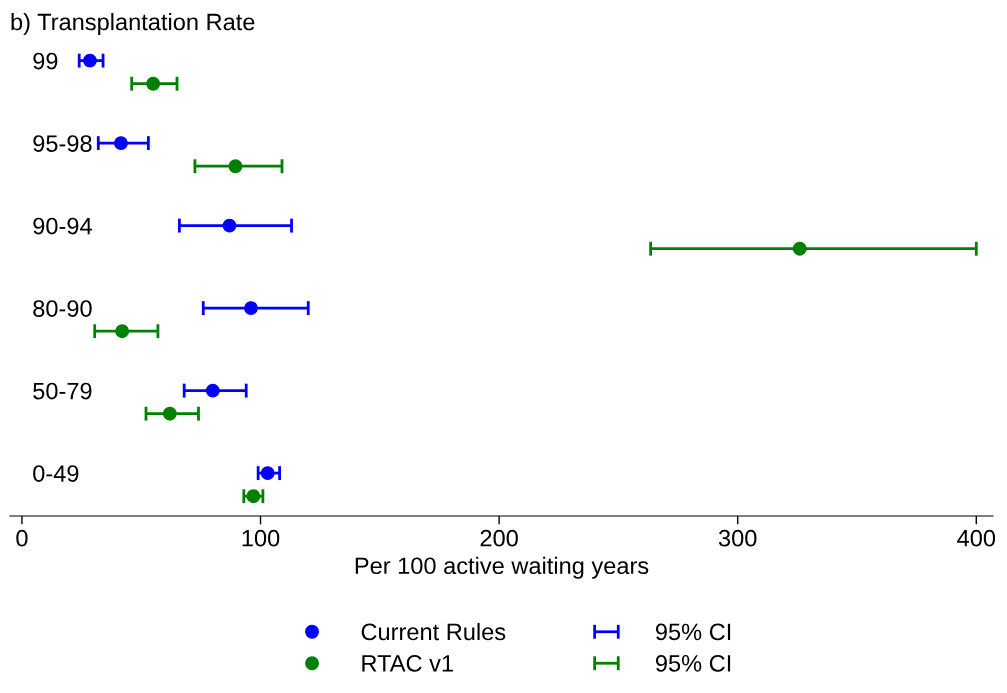 The height and width of the screenshot is (693, 1007). I want to click on x-tick-label: 200, so click(499, 538).